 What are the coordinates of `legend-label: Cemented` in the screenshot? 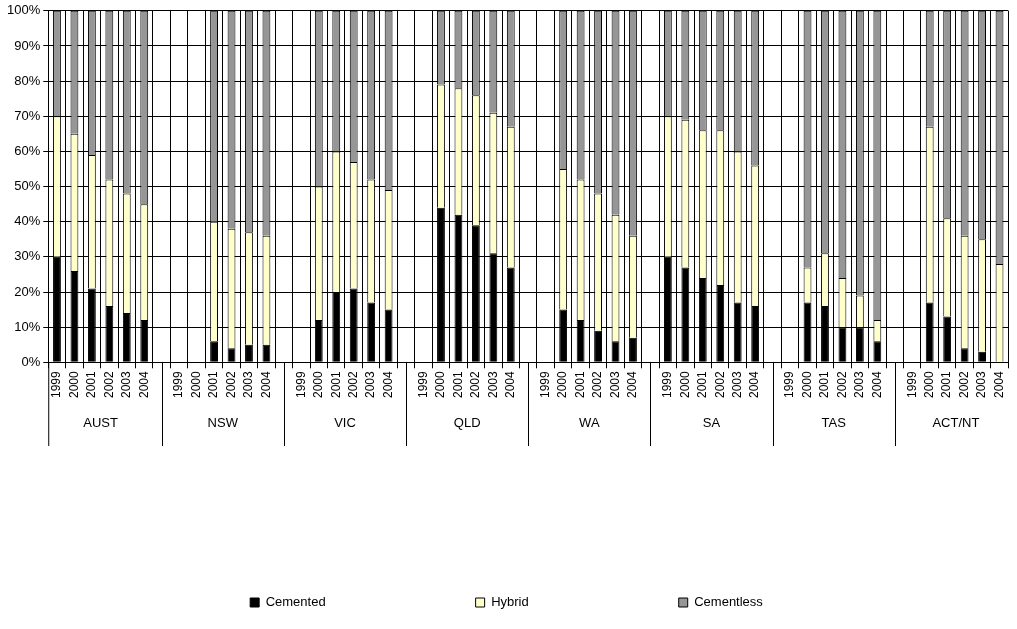 It's located at (295, 602).